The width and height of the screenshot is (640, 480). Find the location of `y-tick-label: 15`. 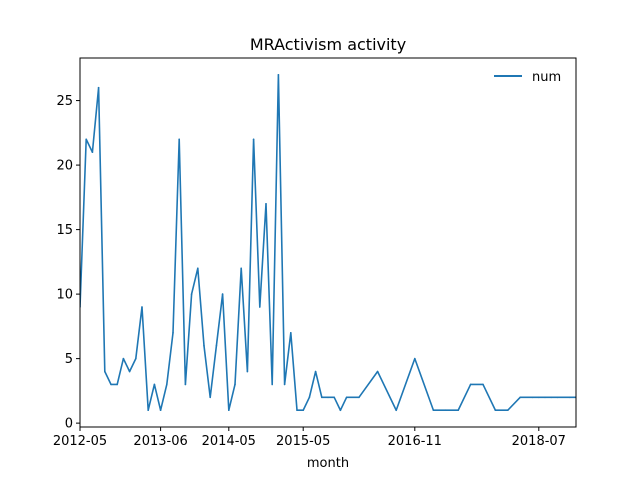

y-tick-label: 15 is located at coordinates (64, 230).